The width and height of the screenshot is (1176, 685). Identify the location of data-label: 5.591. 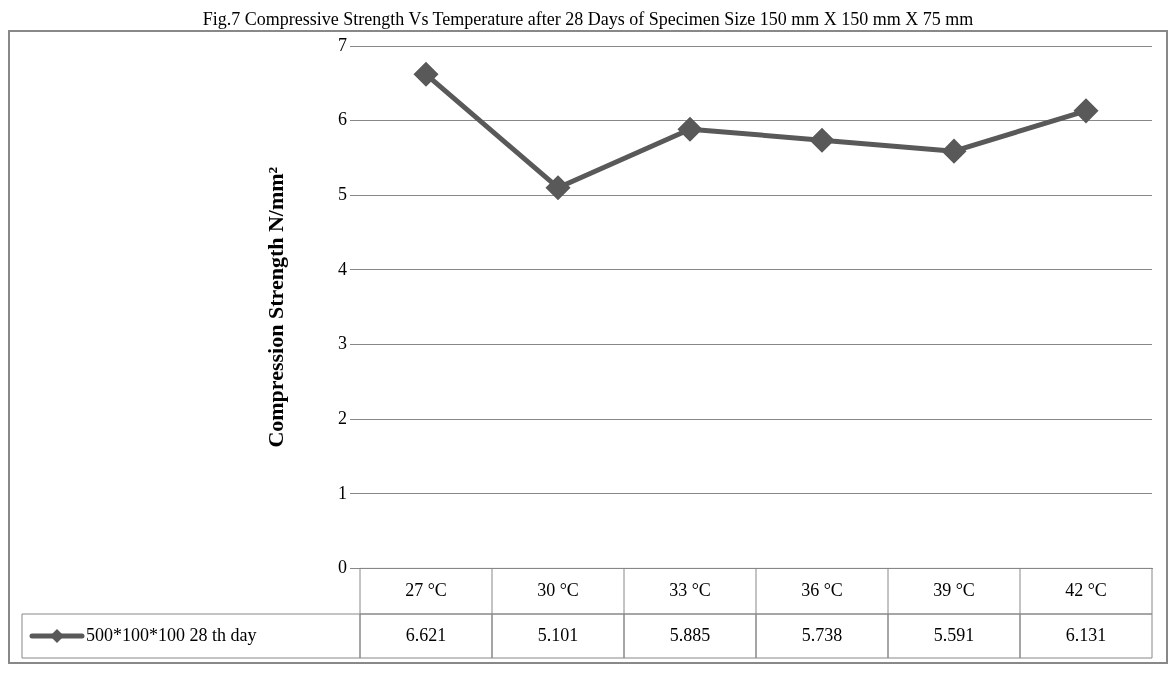
(954, 634).